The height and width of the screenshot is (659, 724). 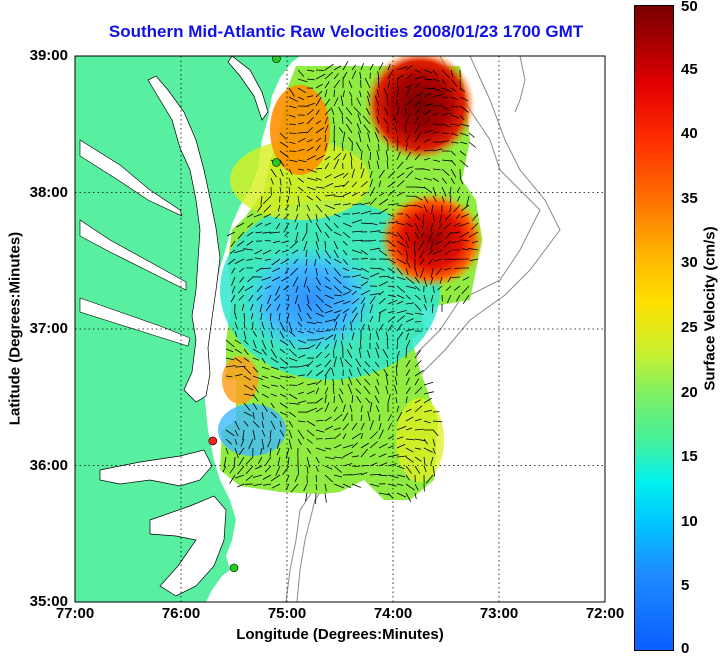 What do you see at coordinates (48, 192) in the screenshot?
I see `lat-tick-label: 38:00` at bounding box center [48, 192].